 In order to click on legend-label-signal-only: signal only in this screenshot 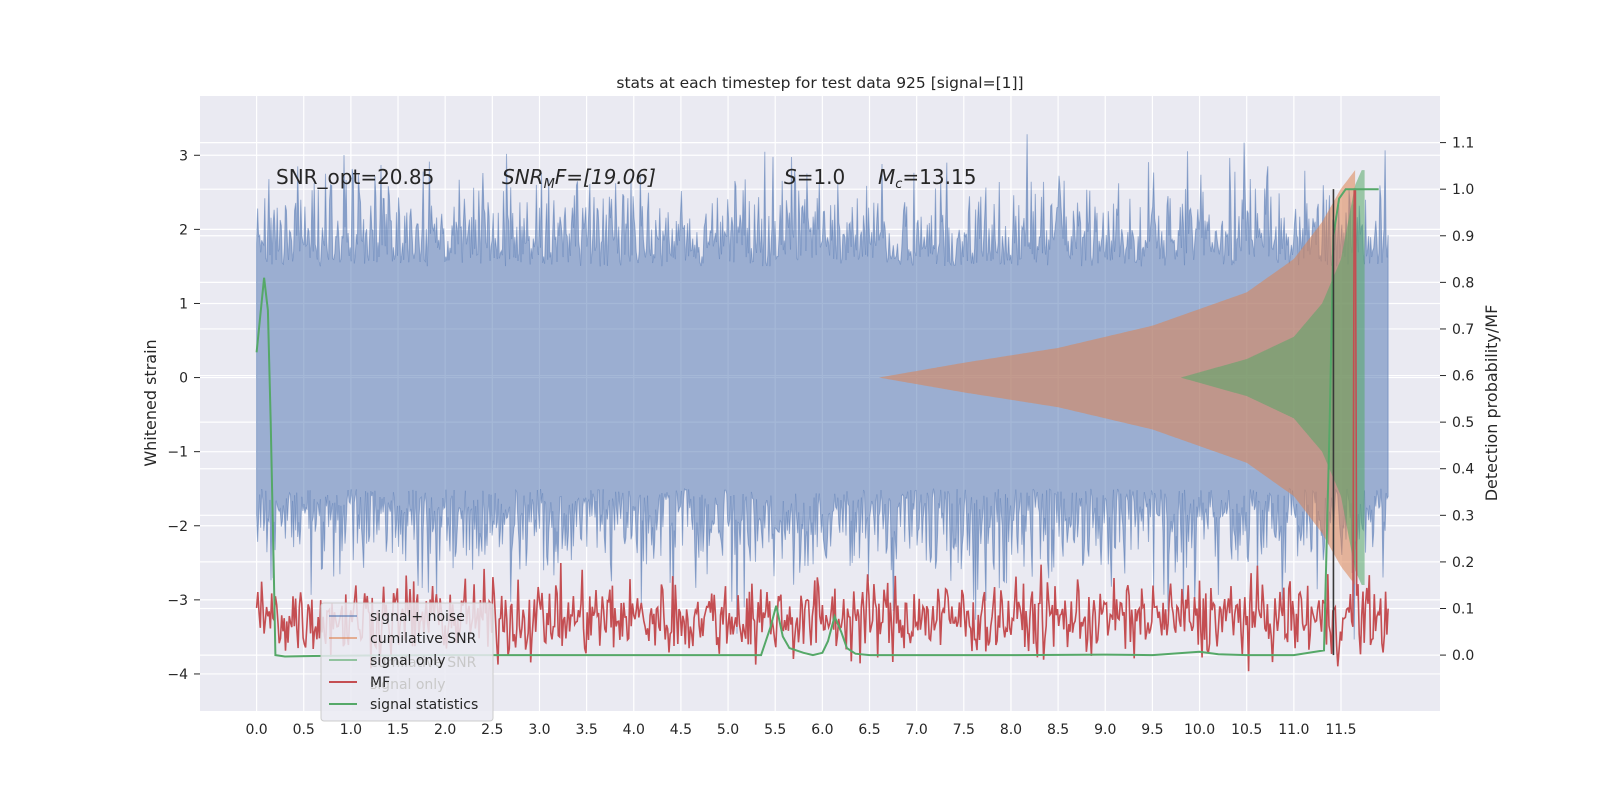, I will do `click(407, 661)`.